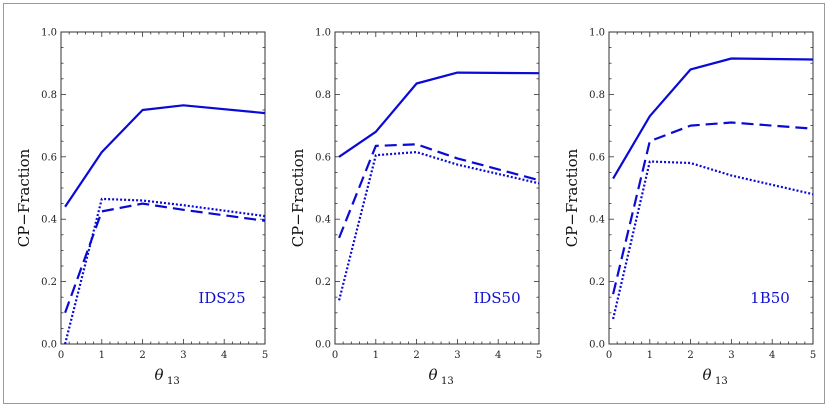  I want to click on panel-annotation: 1B50, so click(770, 298).